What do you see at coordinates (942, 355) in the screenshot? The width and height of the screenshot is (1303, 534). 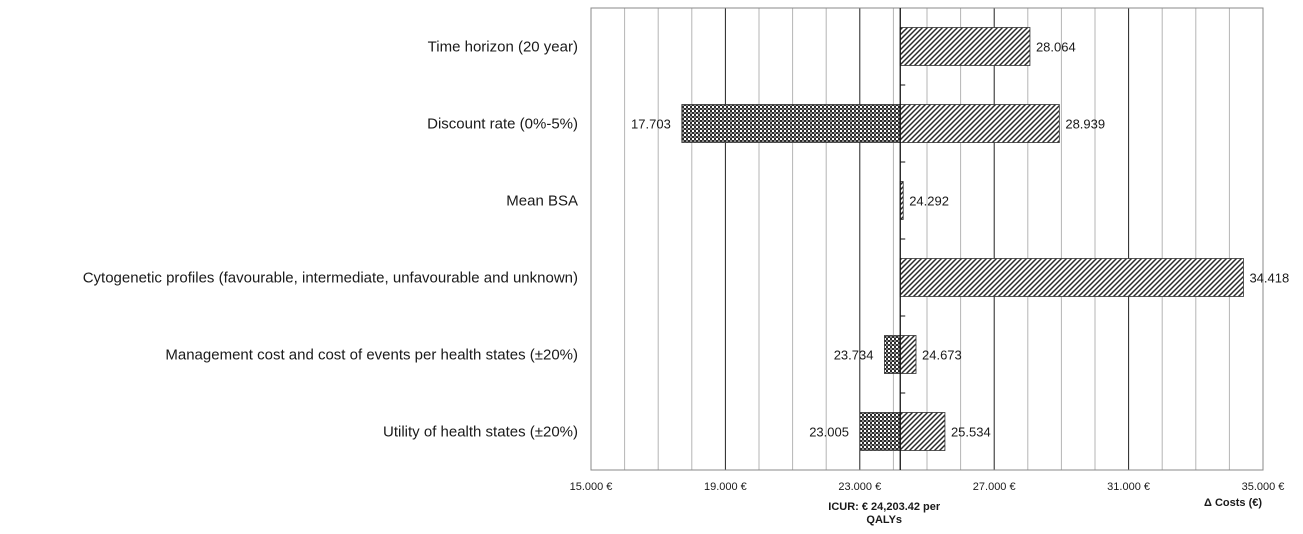 I see `data-label-high-4: 24.673` at bounding box center [942, 355].